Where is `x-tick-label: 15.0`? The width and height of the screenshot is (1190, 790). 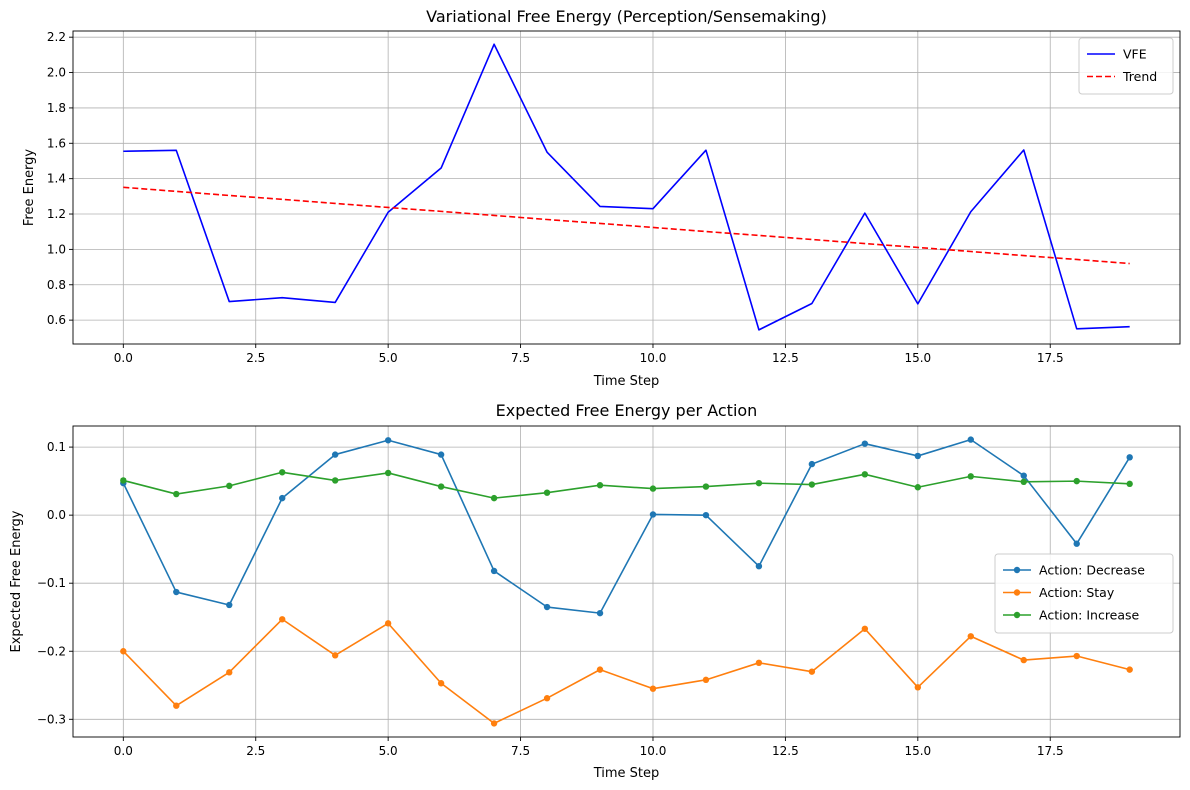
x-tick-label: 15.0 is located at coordinates (917, 751).